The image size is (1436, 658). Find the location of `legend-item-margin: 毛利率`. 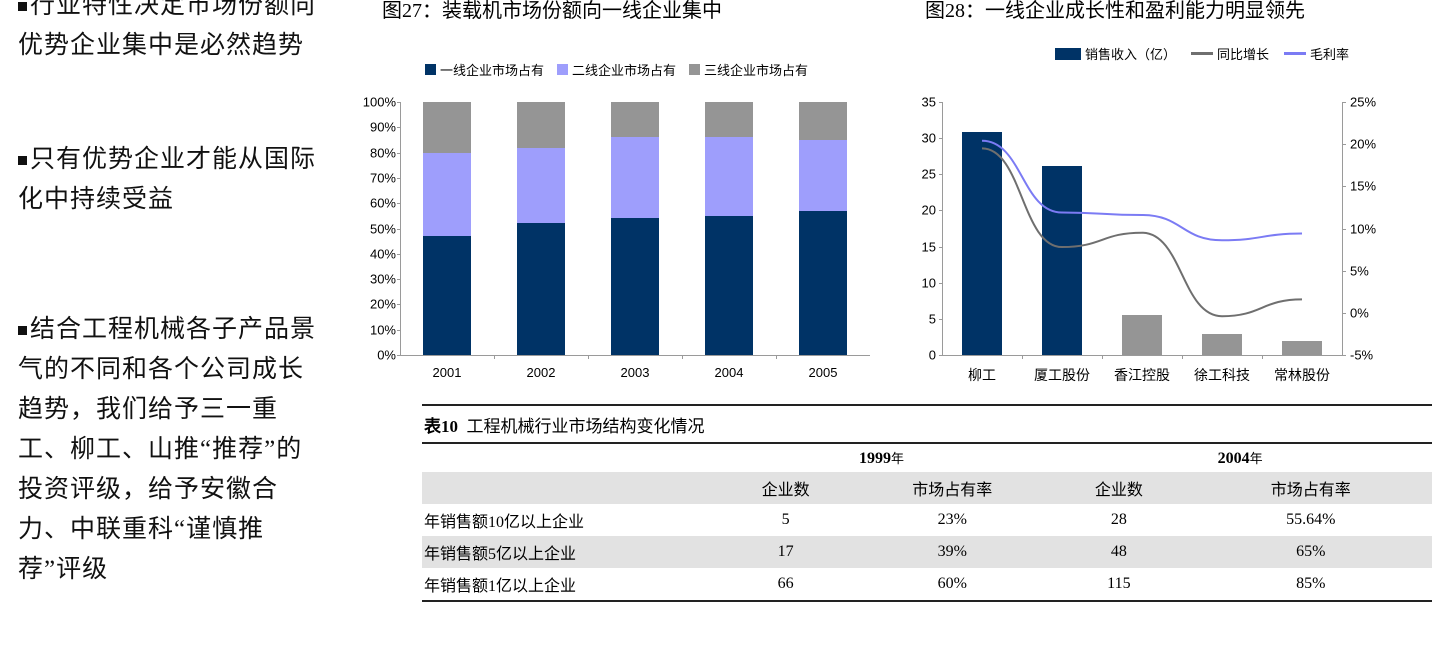

legend-item-margin: 毛利率 is located at coordinates (1316, 53).